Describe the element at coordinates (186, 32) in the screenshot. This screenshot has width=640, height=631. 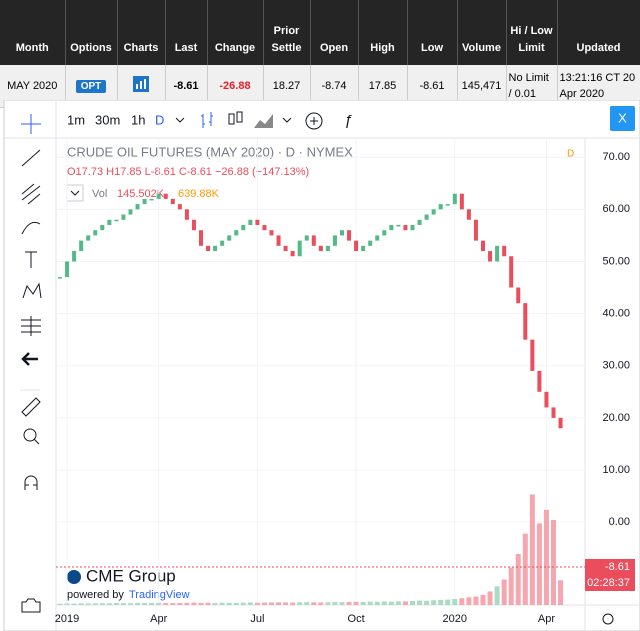
I see `header: Last` at that location.